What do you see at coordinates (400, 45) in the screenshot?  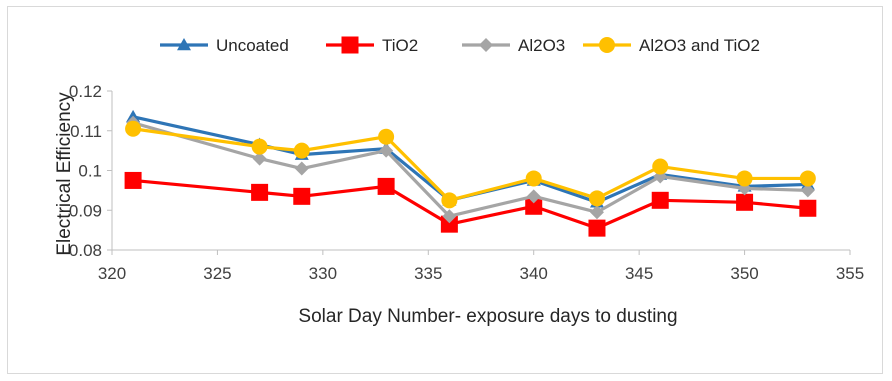 I see `legend-label: TiO2` at bounding box center [400, 45].